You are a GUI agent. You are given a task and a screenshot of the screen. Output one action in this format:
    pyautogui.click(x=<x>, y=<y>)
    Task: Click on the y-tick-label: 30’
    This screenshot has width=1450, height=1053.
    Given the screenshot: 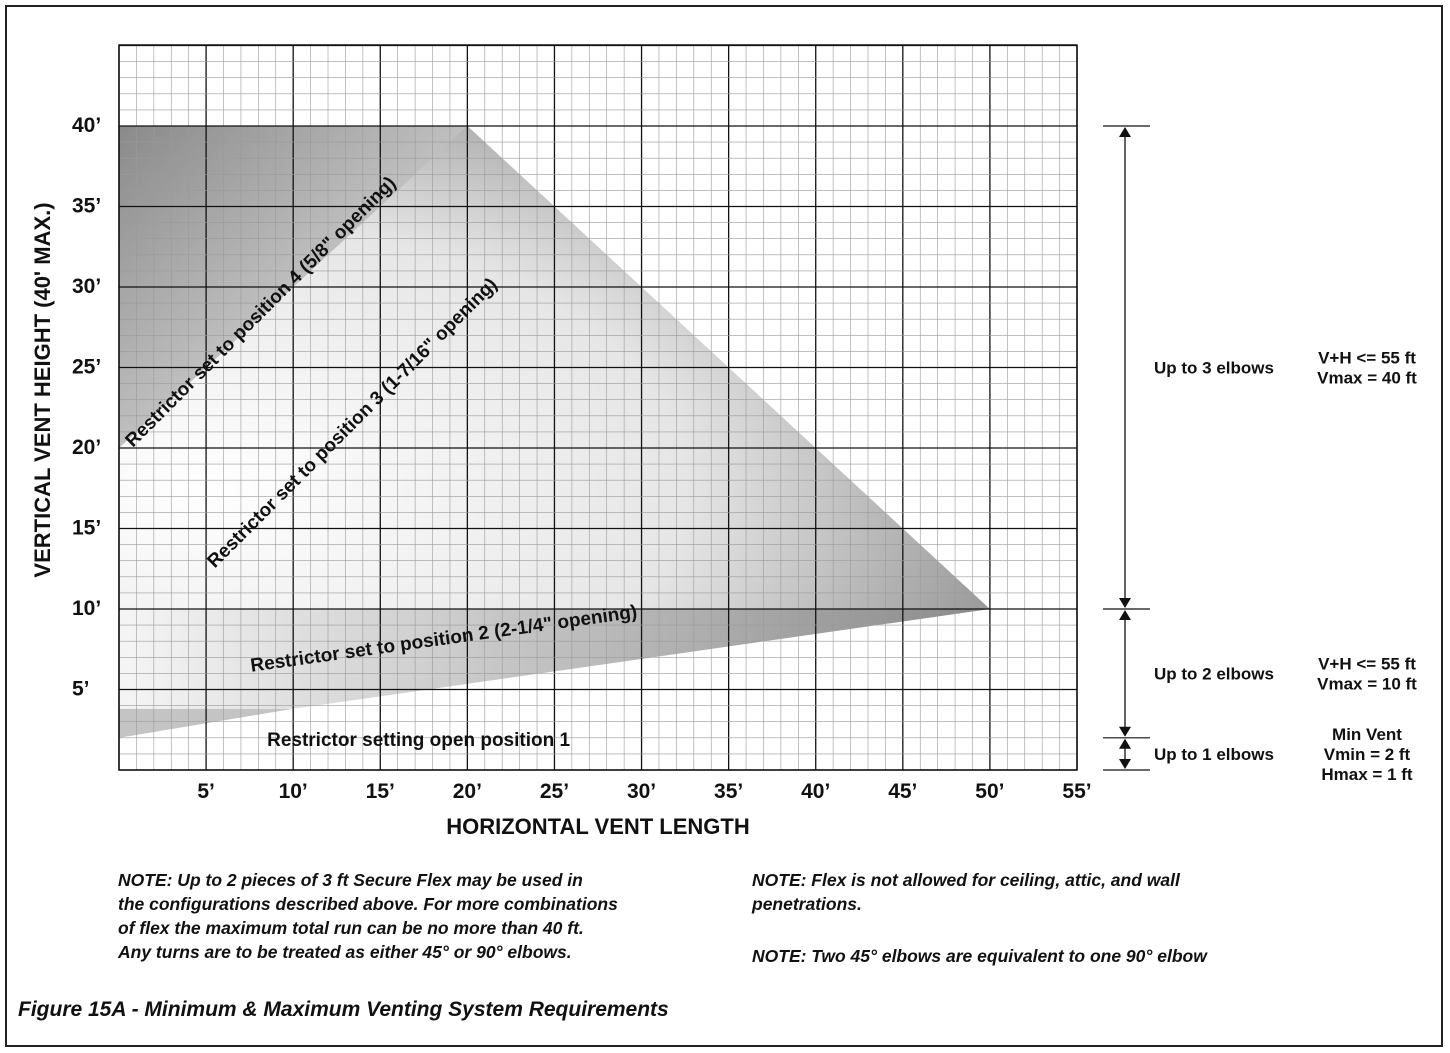 What is the action you would take?
    pyautogui.click(x=86, y=286)
    